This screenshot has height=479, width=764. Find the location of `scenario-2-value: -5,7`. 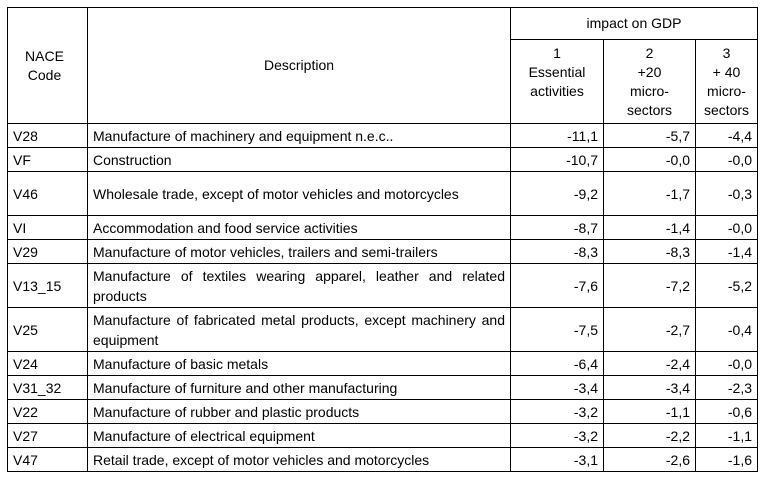

scenario-2-value: -5,7 is located at coordinates (649, 135).